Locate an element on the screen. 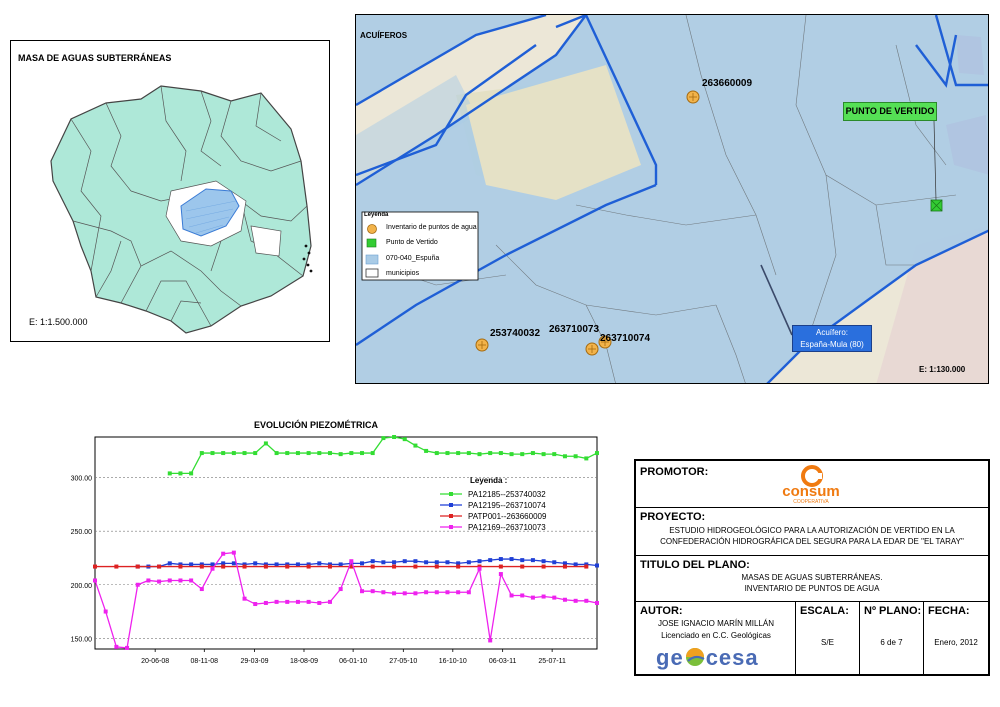 The width and height of the screenshot is (1000, 707). point-label-253740032: 253740032 is located at coordinates (515, 333).